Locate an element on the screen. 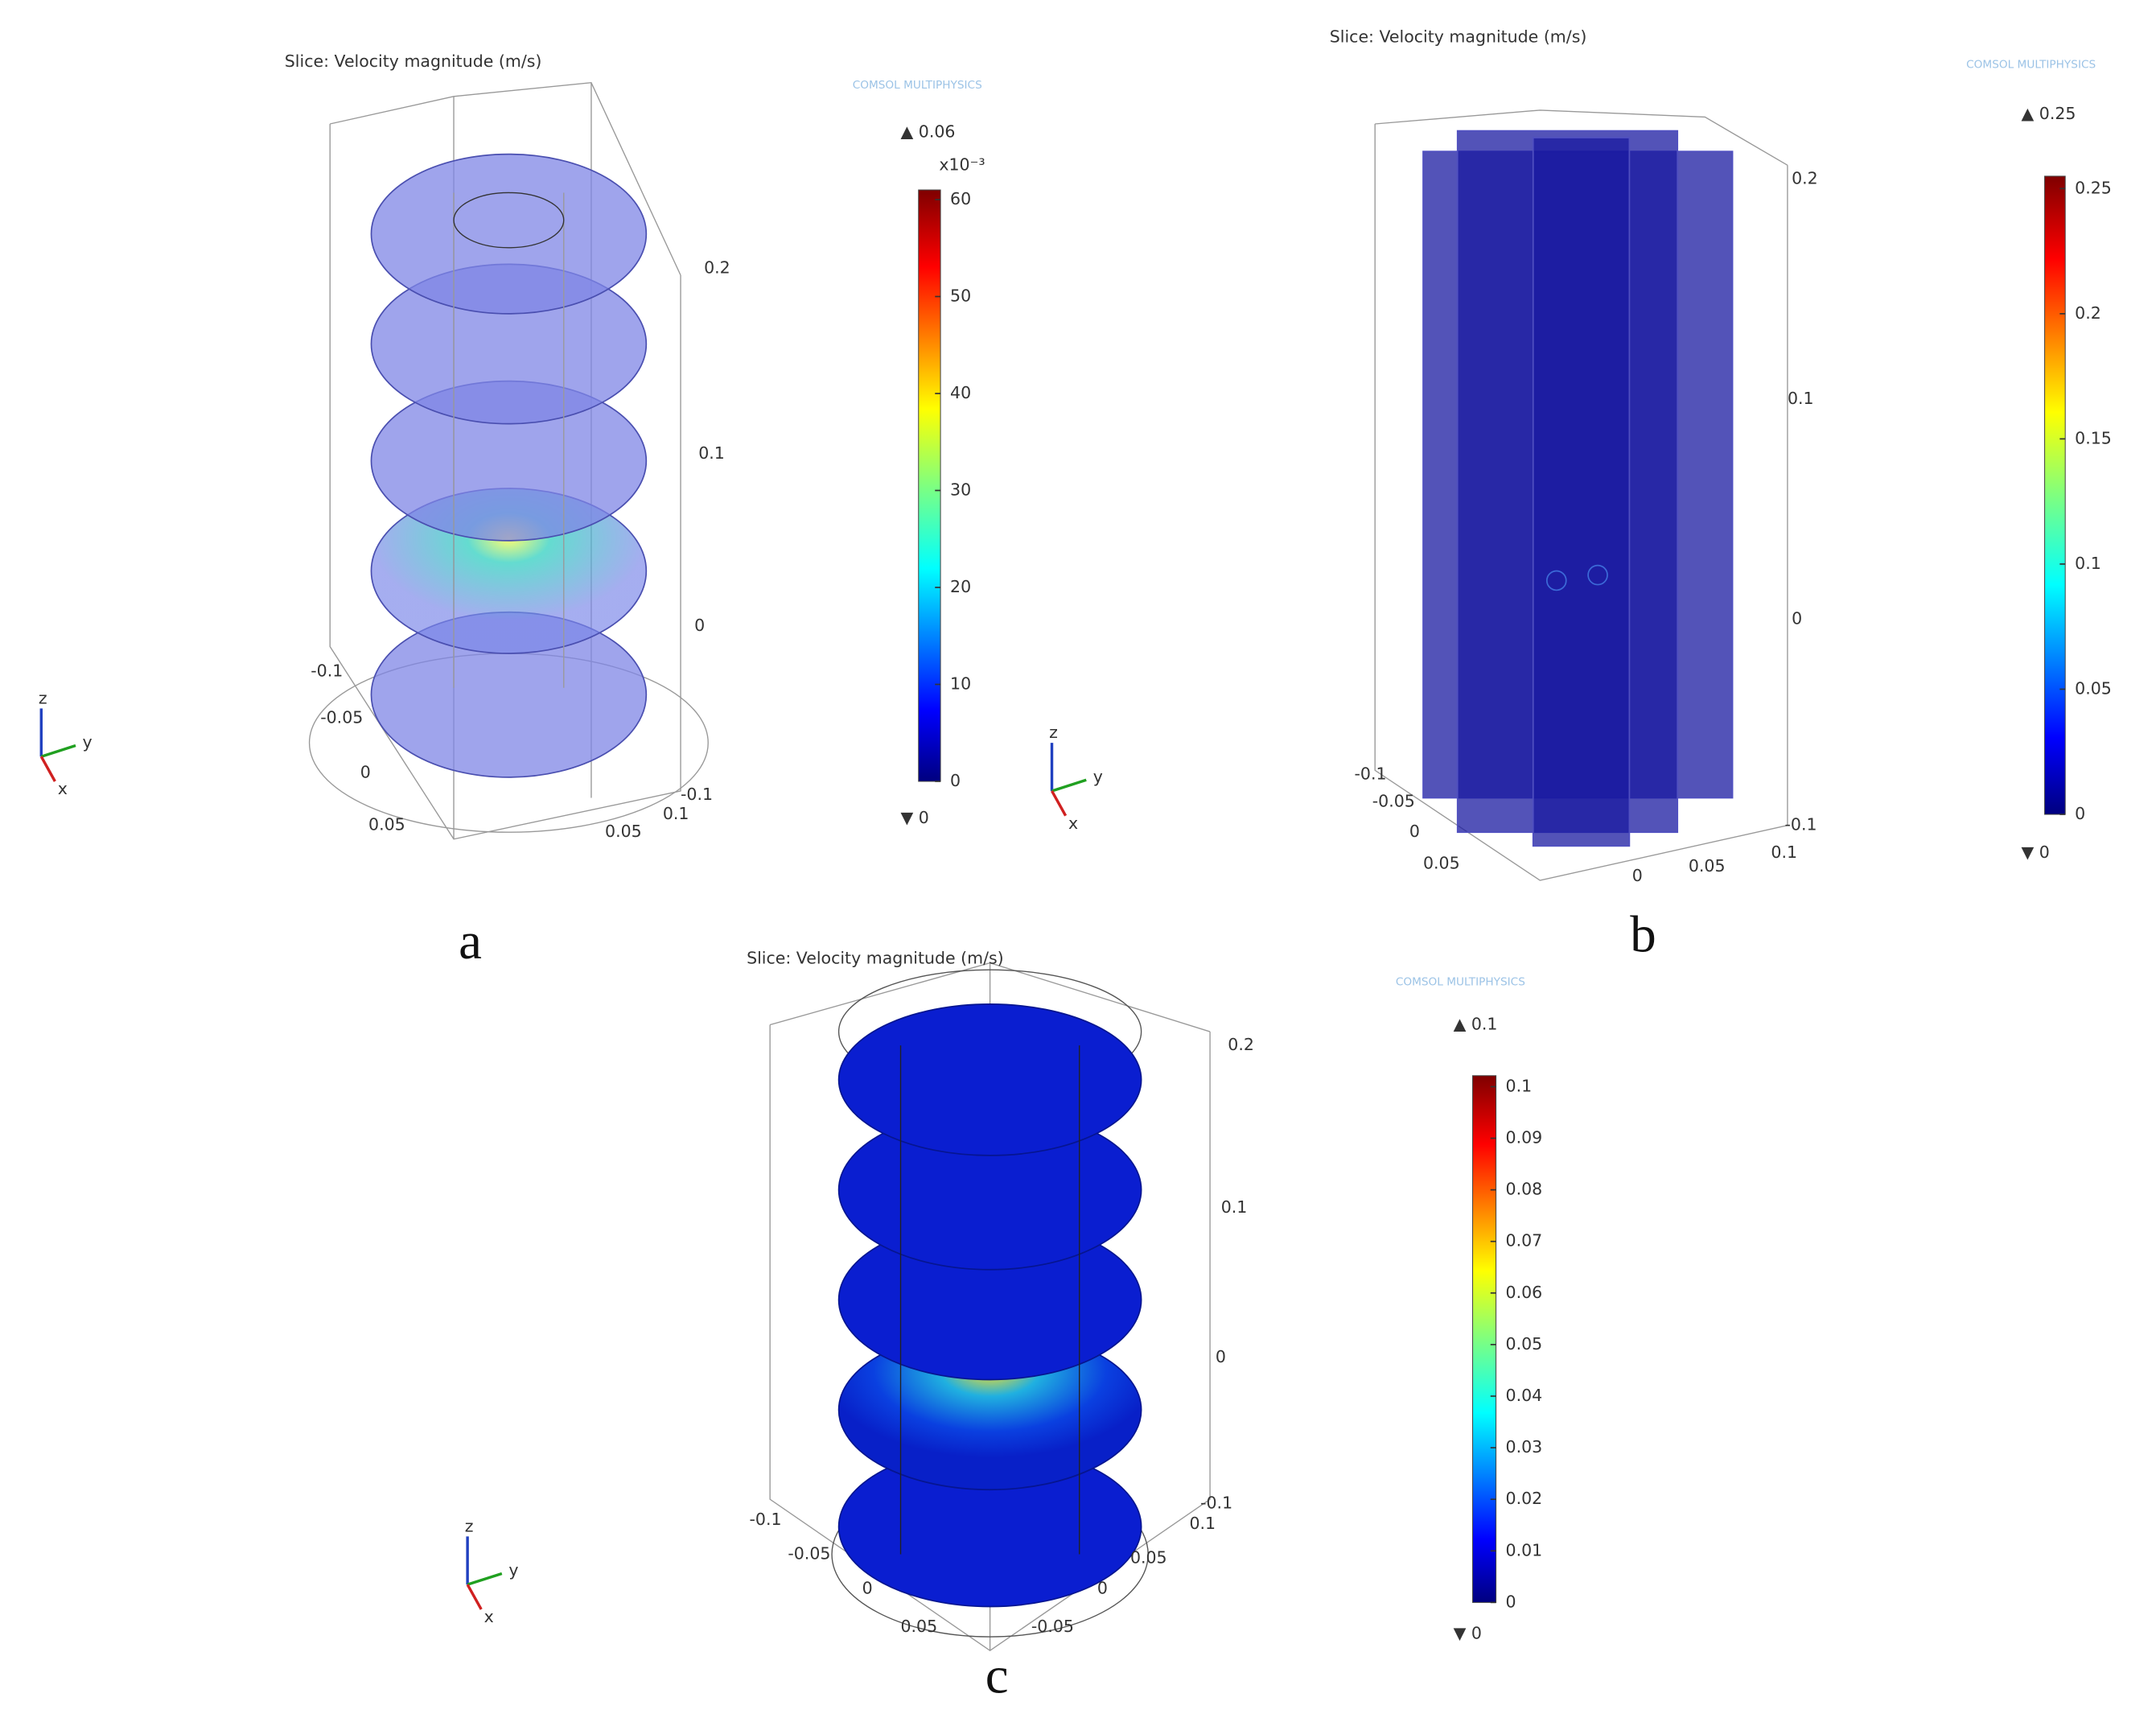  panel-label: c is located at coordinates (997, 1676).